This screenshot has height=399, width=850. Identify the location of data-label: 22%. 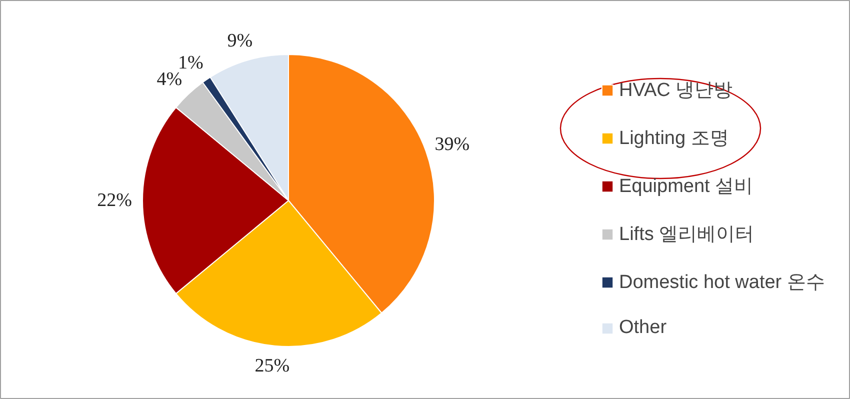
(114, 200).